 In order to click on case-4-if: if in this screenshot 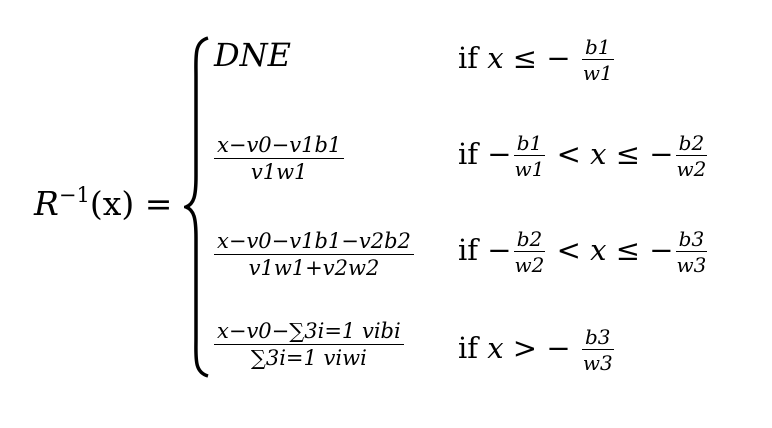, I will do `click(468, 348)`.